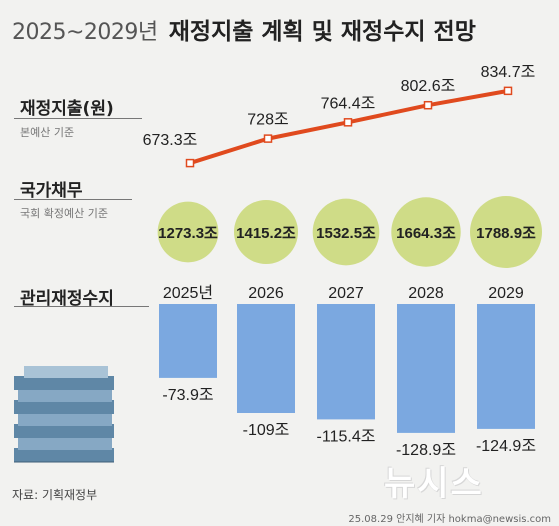 The image size is (559, 526). I want to click on balance-rule, so click(81, 306).